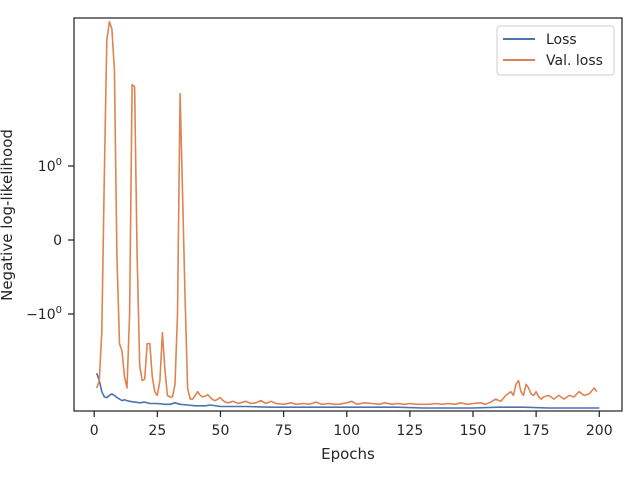 This screenshot has width=640, height=480. Describe the element at coordinates (410, 431) in the screenshot. I see `x-tick-label: 125` at that location.